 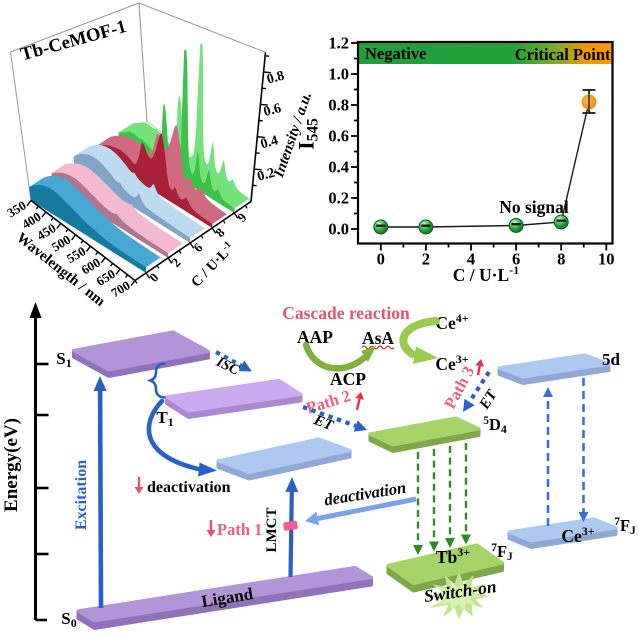 I want to click on svg-text: Negative, so click(x=395, y=53).